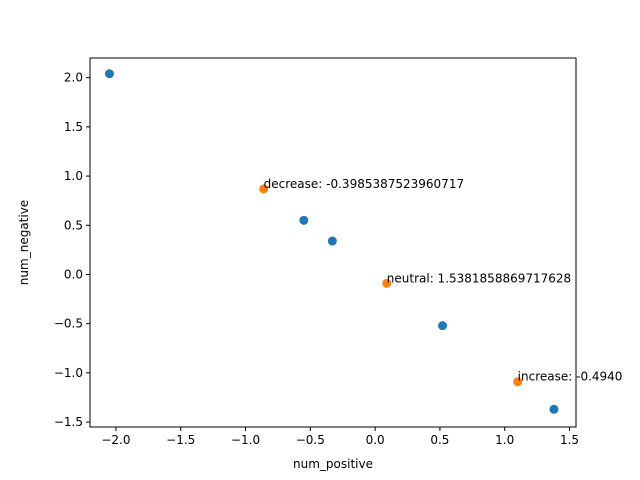 The image size is (640, 480). What do you see at coordinates (73, 225) in the screenshot?
I see `y-tick-label: 0.5` at bounding box center [73, 225].